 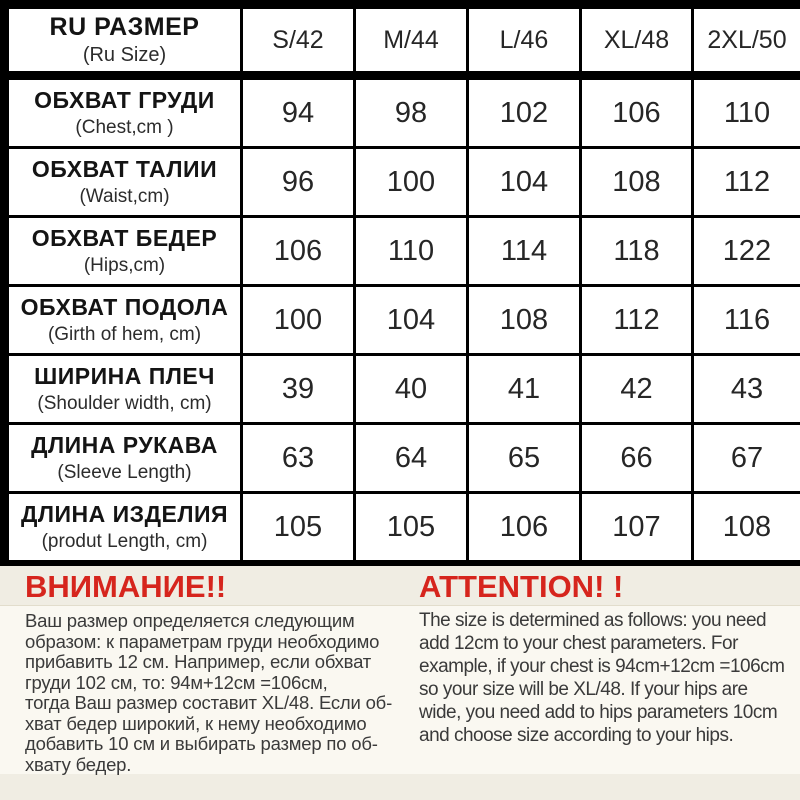 What do you see at coordinates (747, 250) in the screenshot?
I see `cell-value: 122` at bounding box center [747, 250].